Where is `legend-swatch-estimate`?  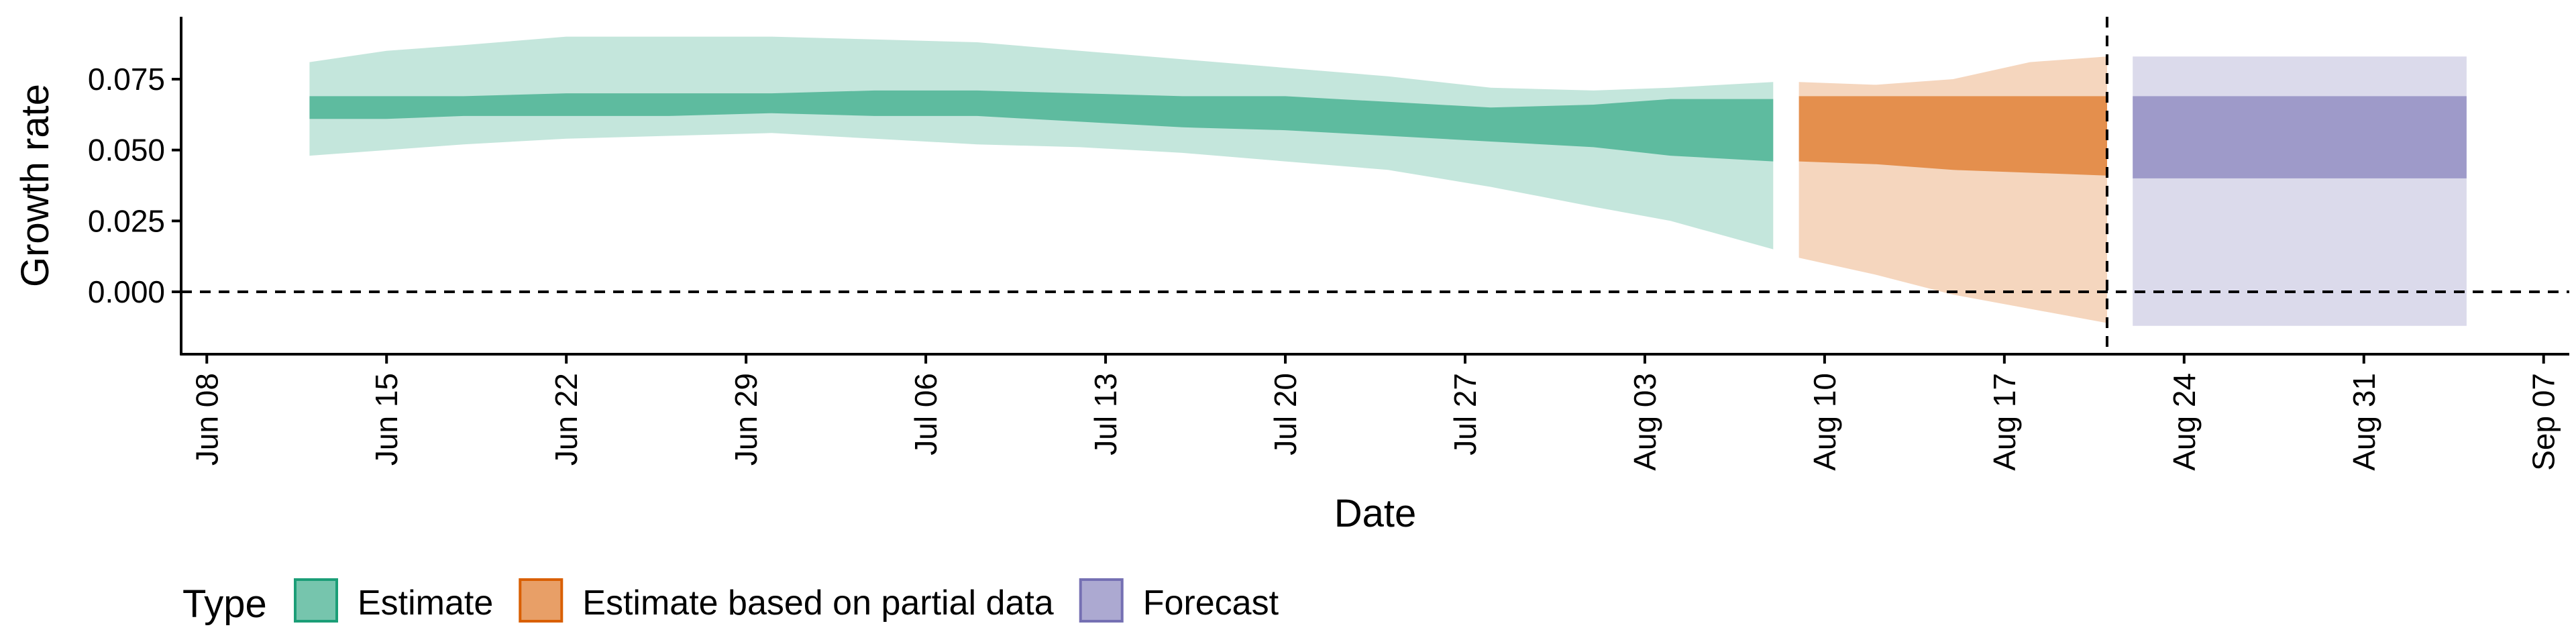 legend-swatch-estimate is located at coordinates (316, 600).